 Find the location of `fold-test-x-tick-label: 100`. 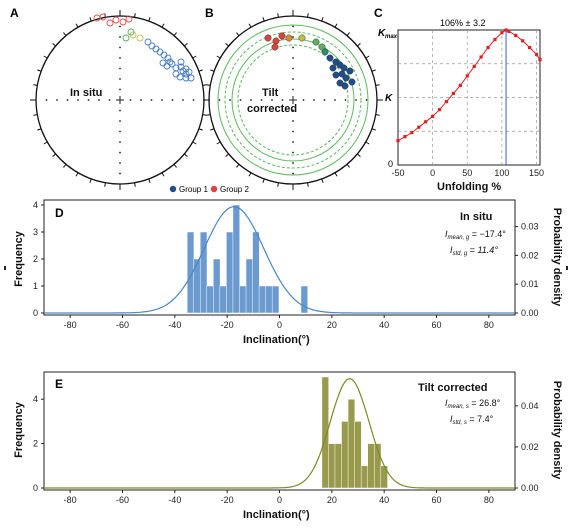

fold-test-x-tick-label: 100 is located at coordinates (501, 173).